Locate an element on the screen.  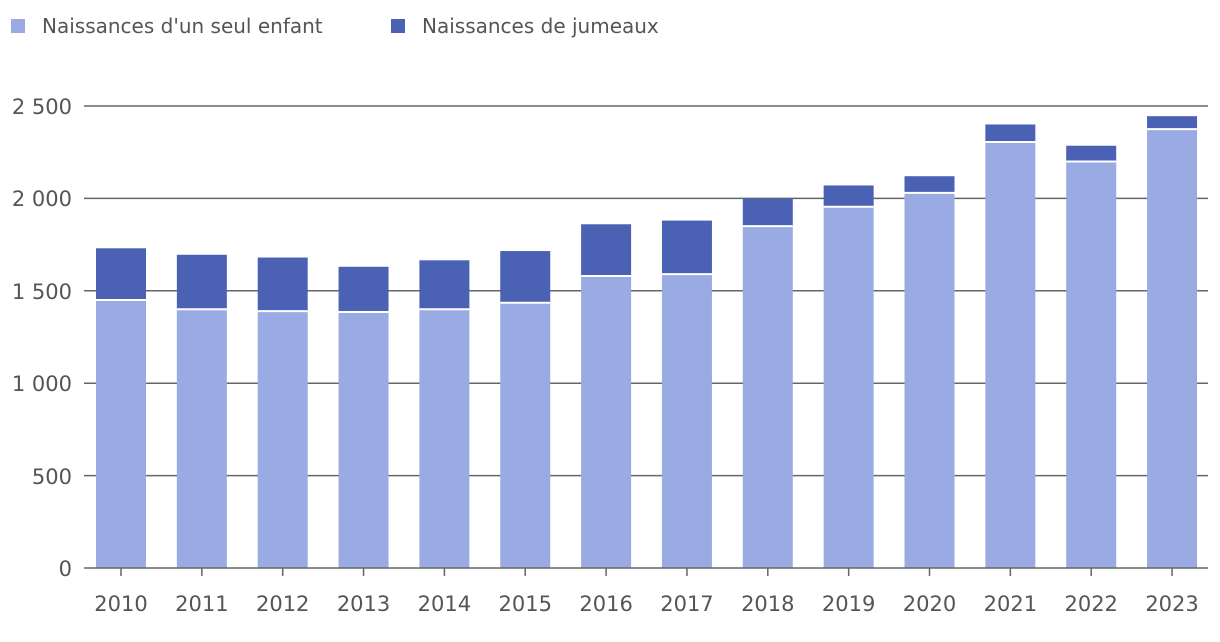
y-tick-label: 2 000 is located at coordinates (42, 199).